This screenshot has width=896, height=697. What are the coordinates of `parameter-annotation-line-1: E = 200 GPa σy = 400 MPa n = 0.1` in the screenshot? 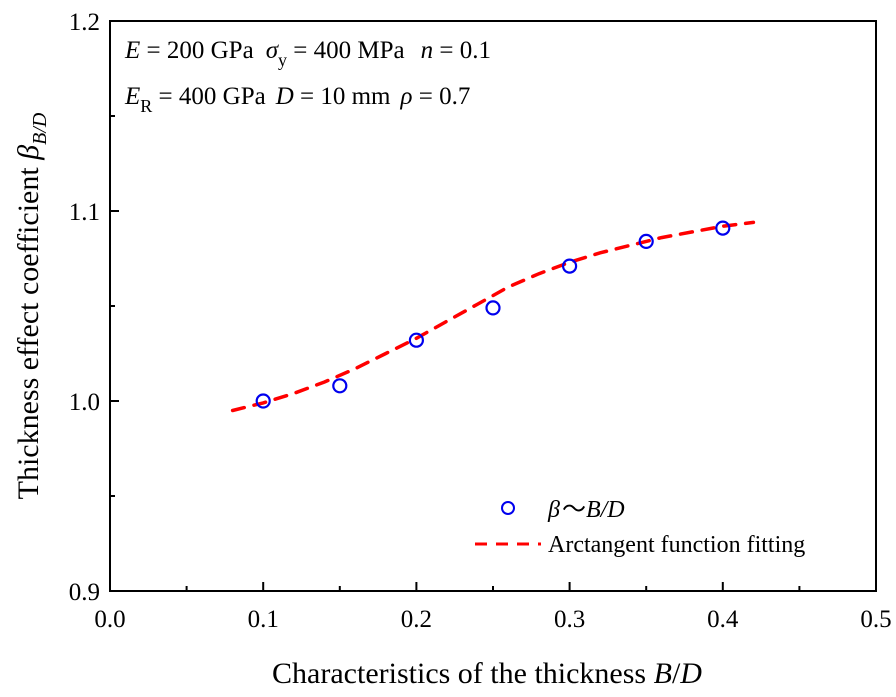 It's located at (307, 53).